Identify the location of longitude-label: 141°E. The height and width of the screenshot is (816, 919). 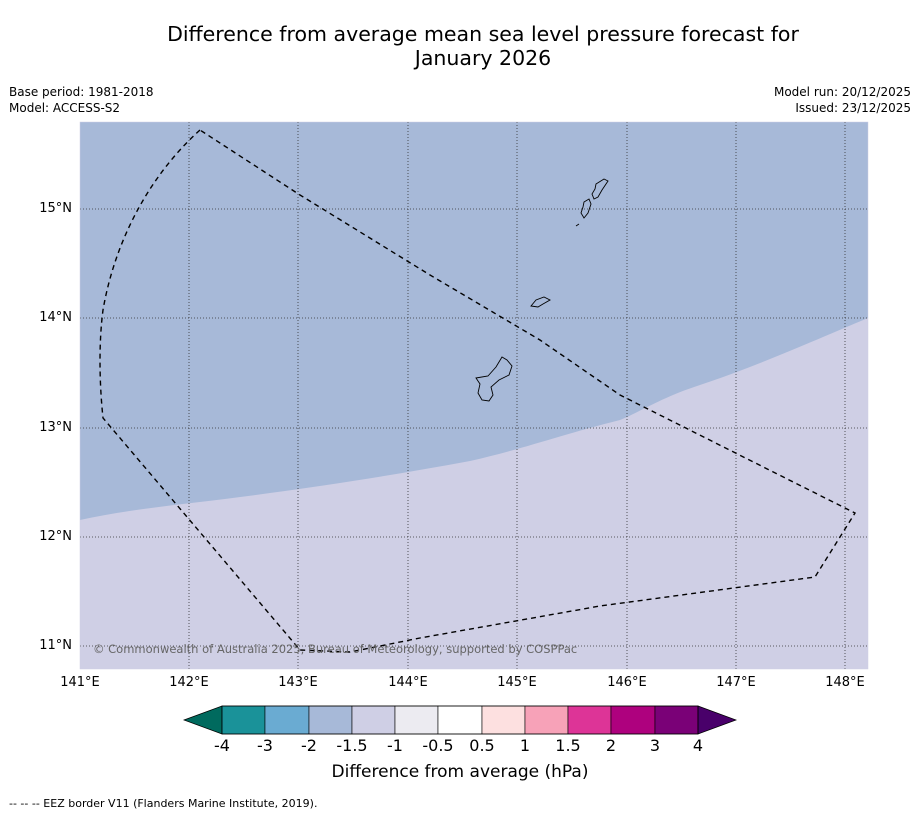
(80, 682).